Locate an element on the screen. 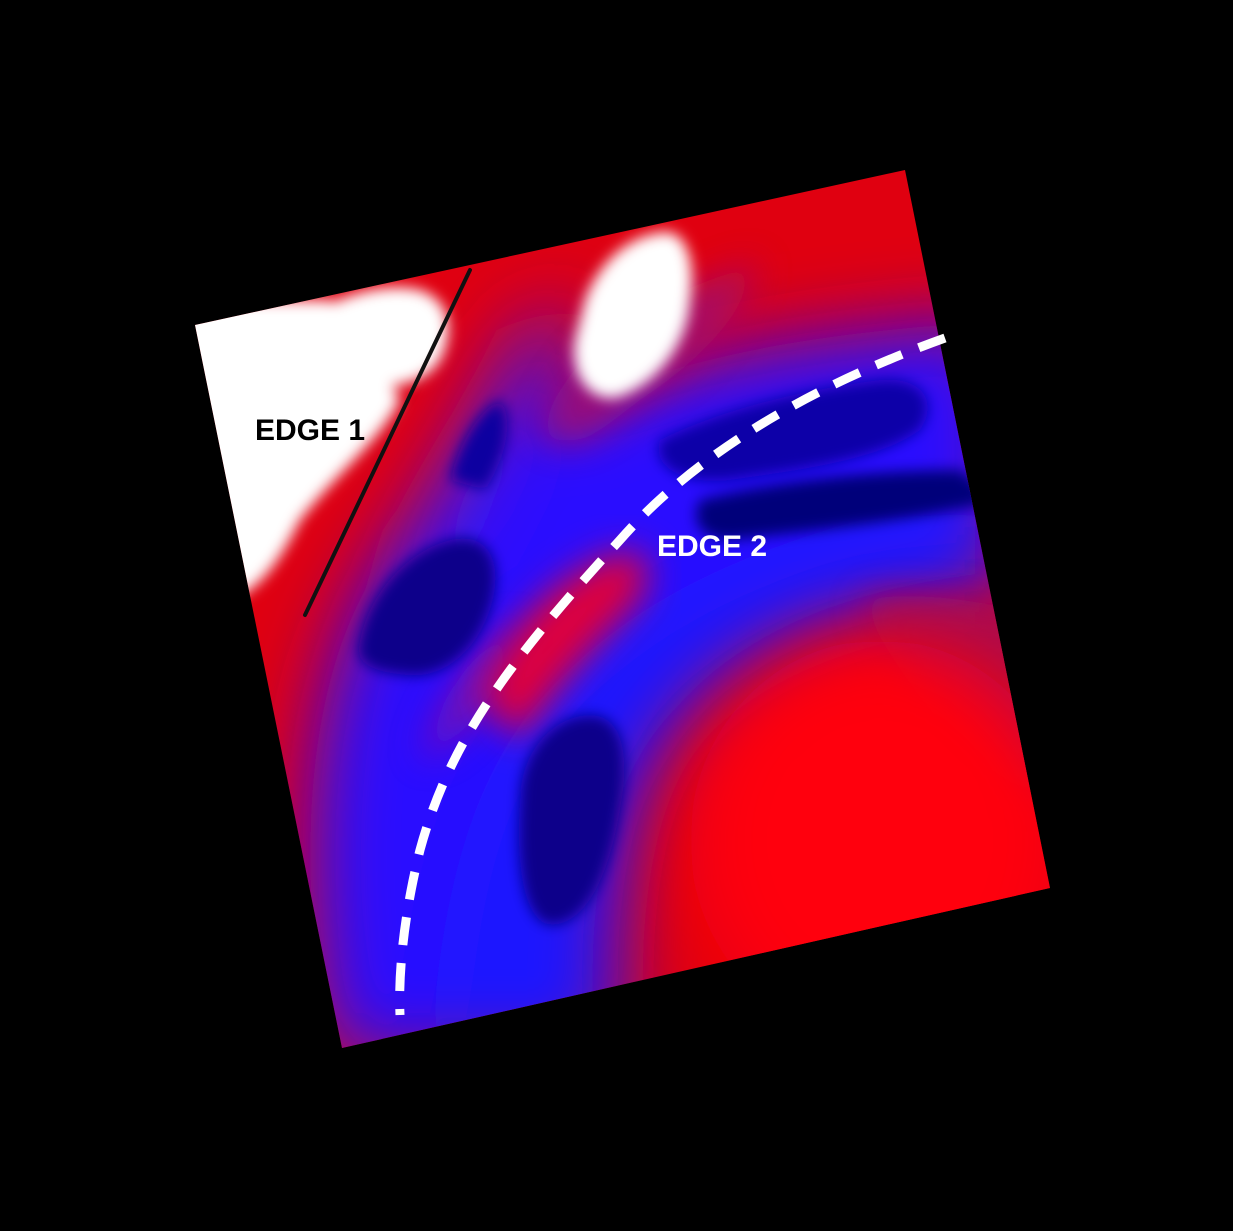 The image size is (1233, 1231). edge-1-label: EDGE 1 is located at coordinates (310, 430).